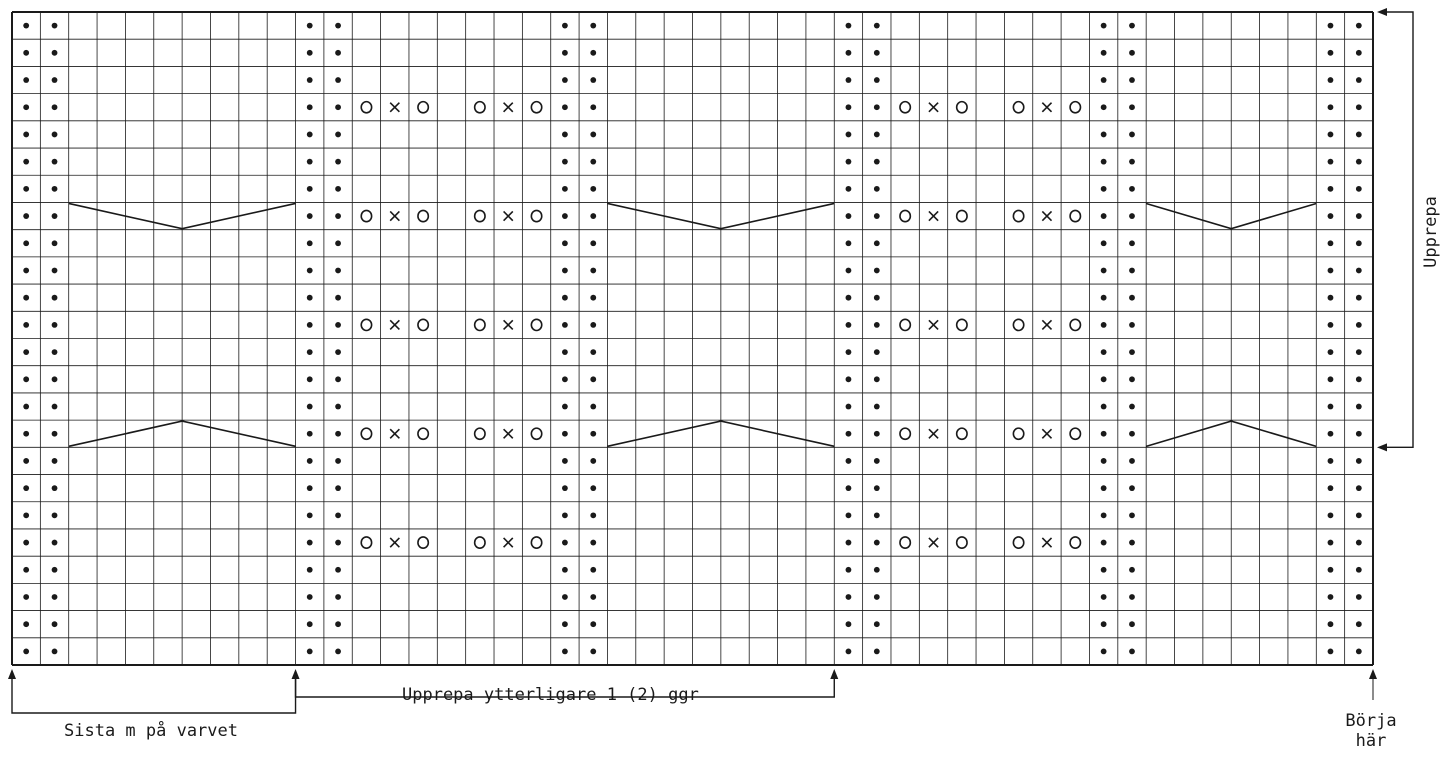 This screenshot has height=758, width=1451. I want to click on last-stitch-bracket, so click(154, 695).